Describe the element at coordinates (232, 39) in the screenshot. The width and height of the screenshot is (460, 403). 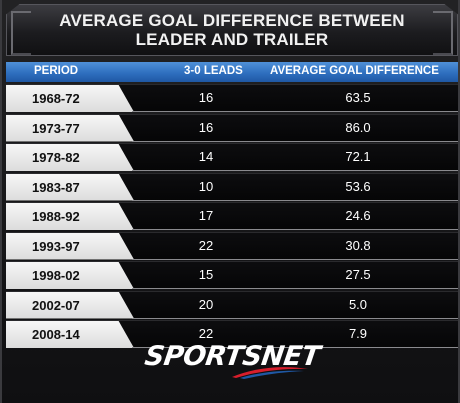
I see `title-line-2: LEADER AND TRAILER` at that location.